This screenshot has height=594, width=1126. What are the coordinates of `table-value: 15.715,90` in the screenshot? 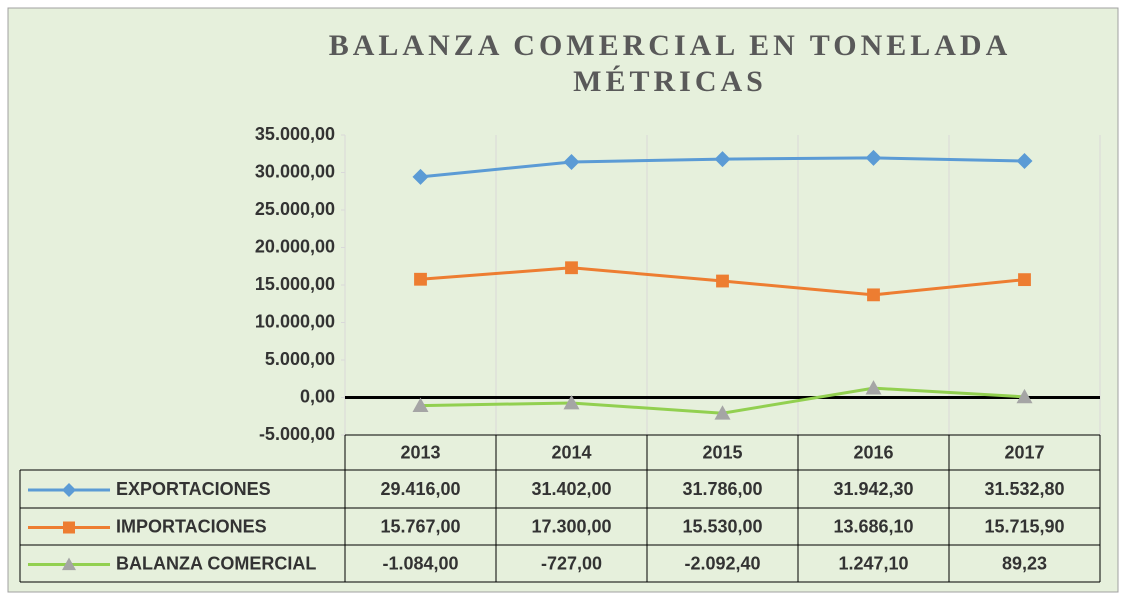 It's located at (1024, 526).